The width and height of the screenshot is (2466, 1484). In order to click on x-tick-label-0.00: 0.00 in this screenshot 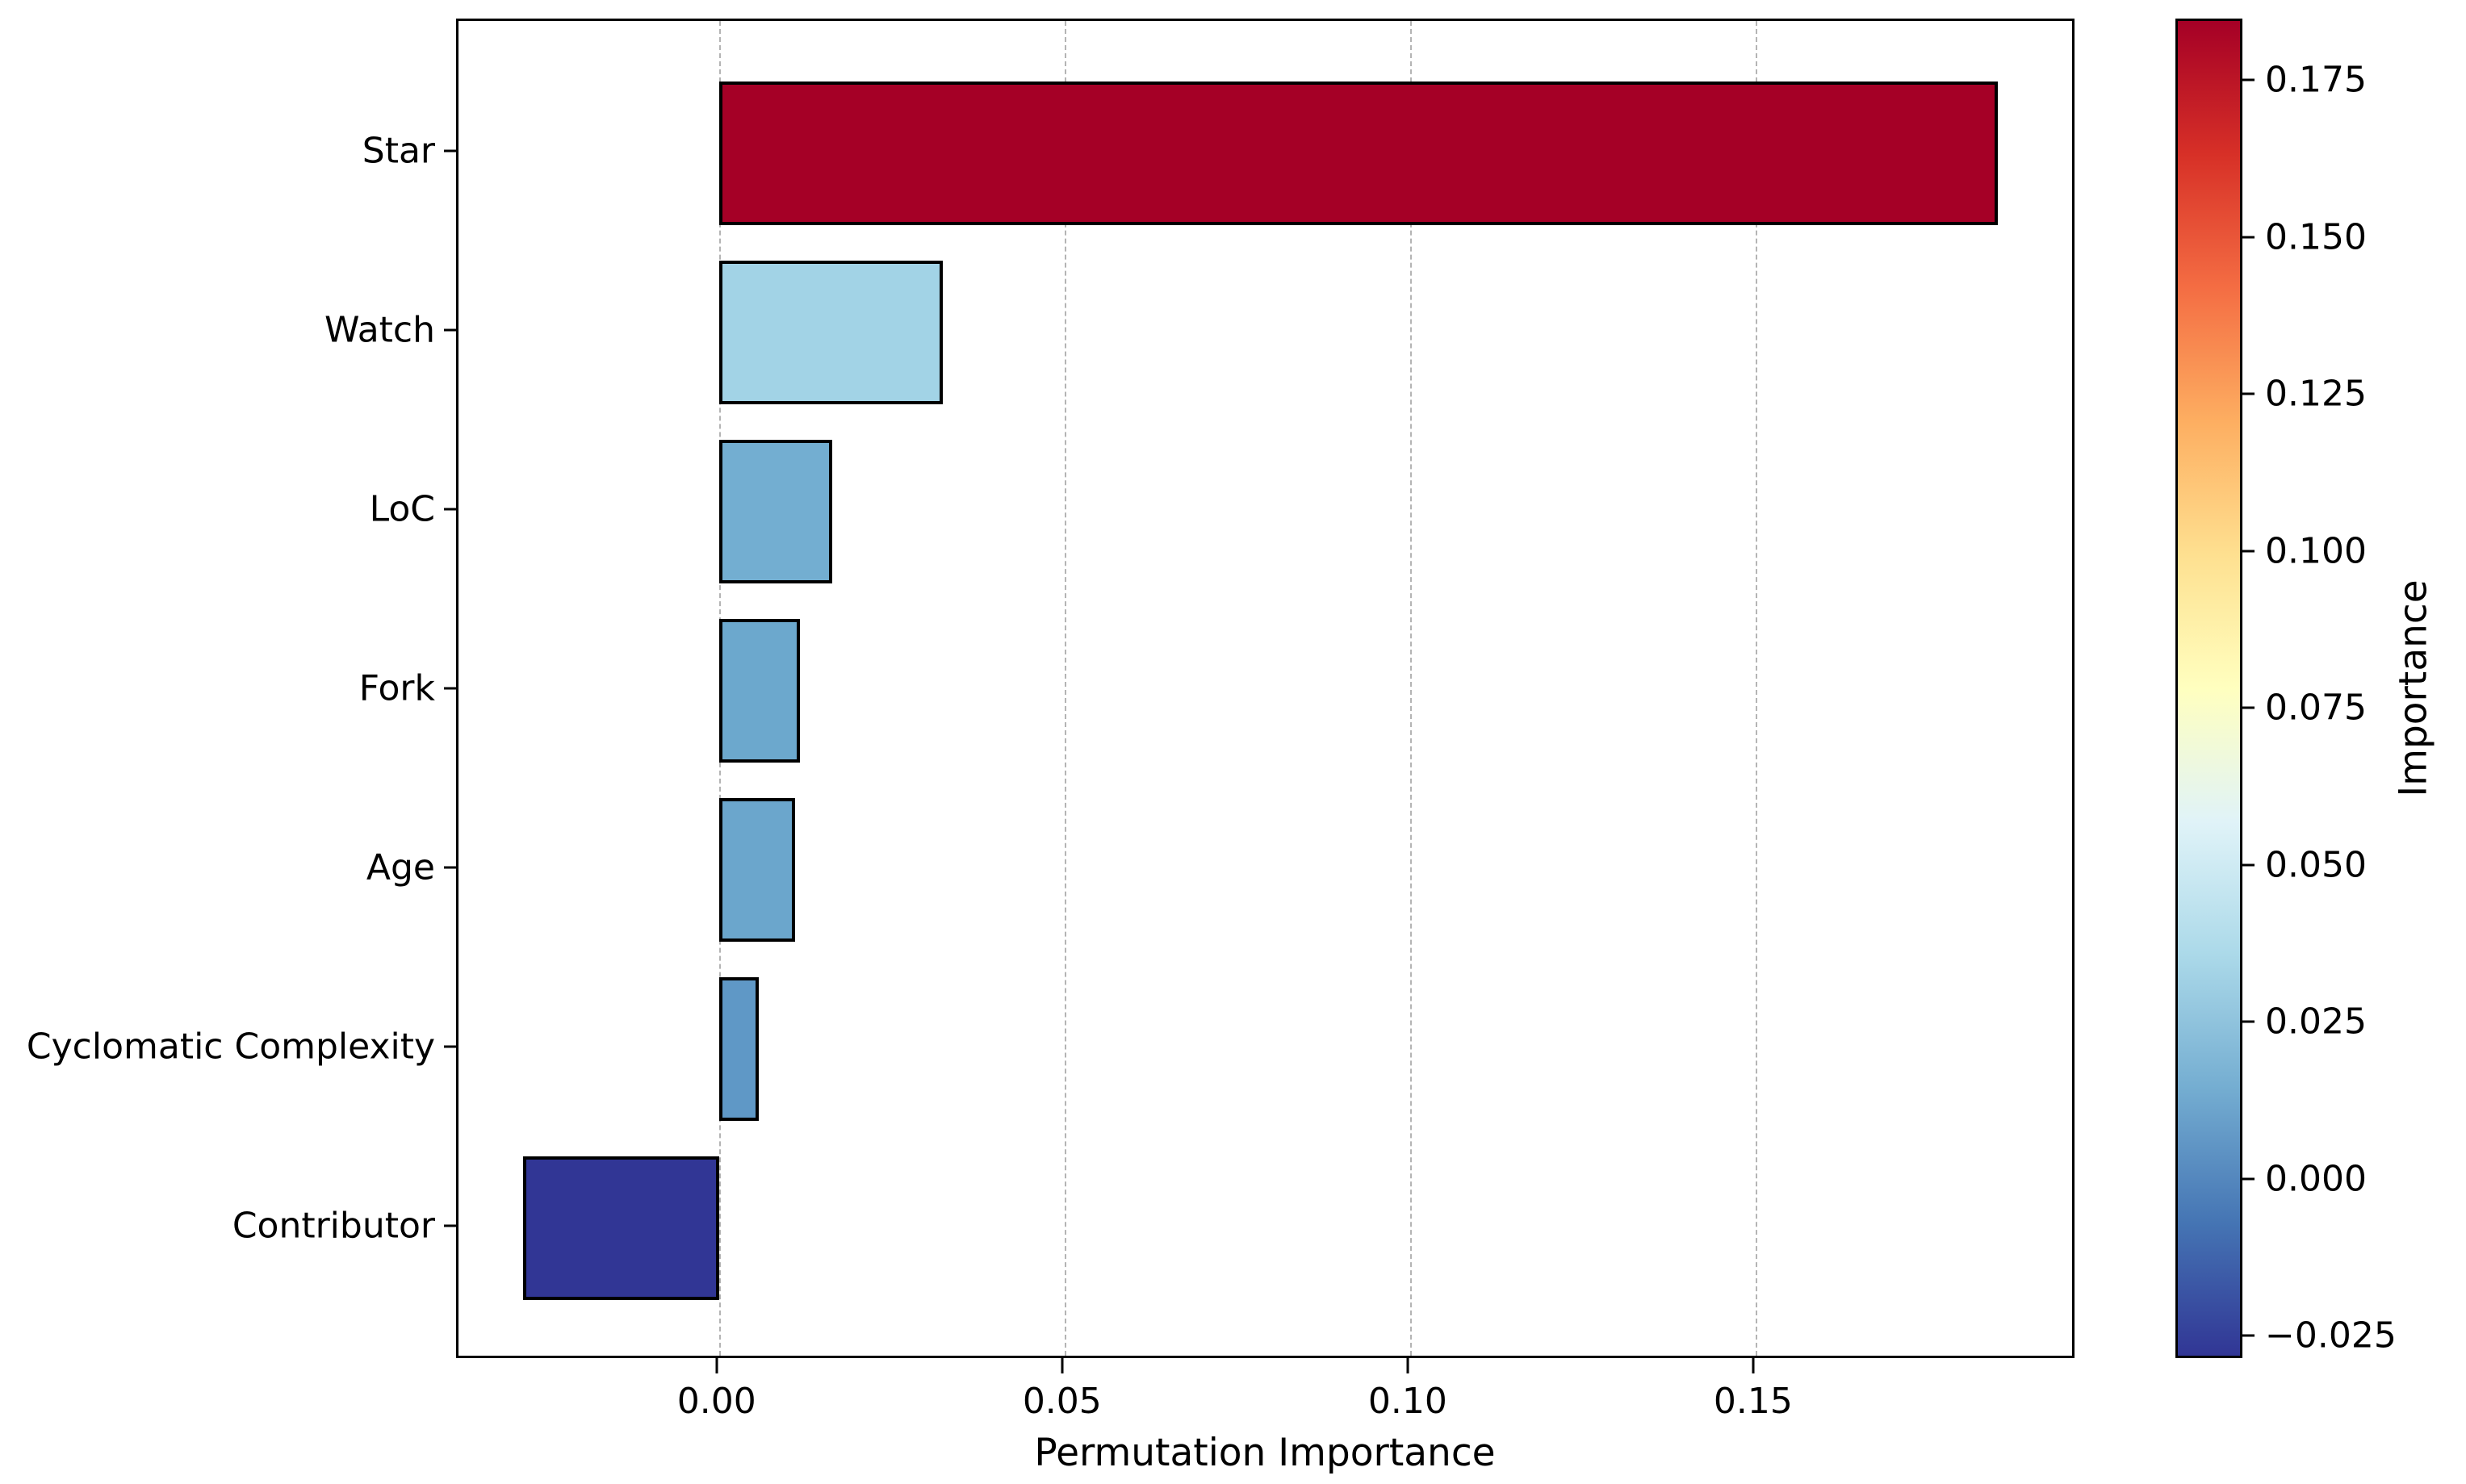, I will do `click(716, 1401)`.